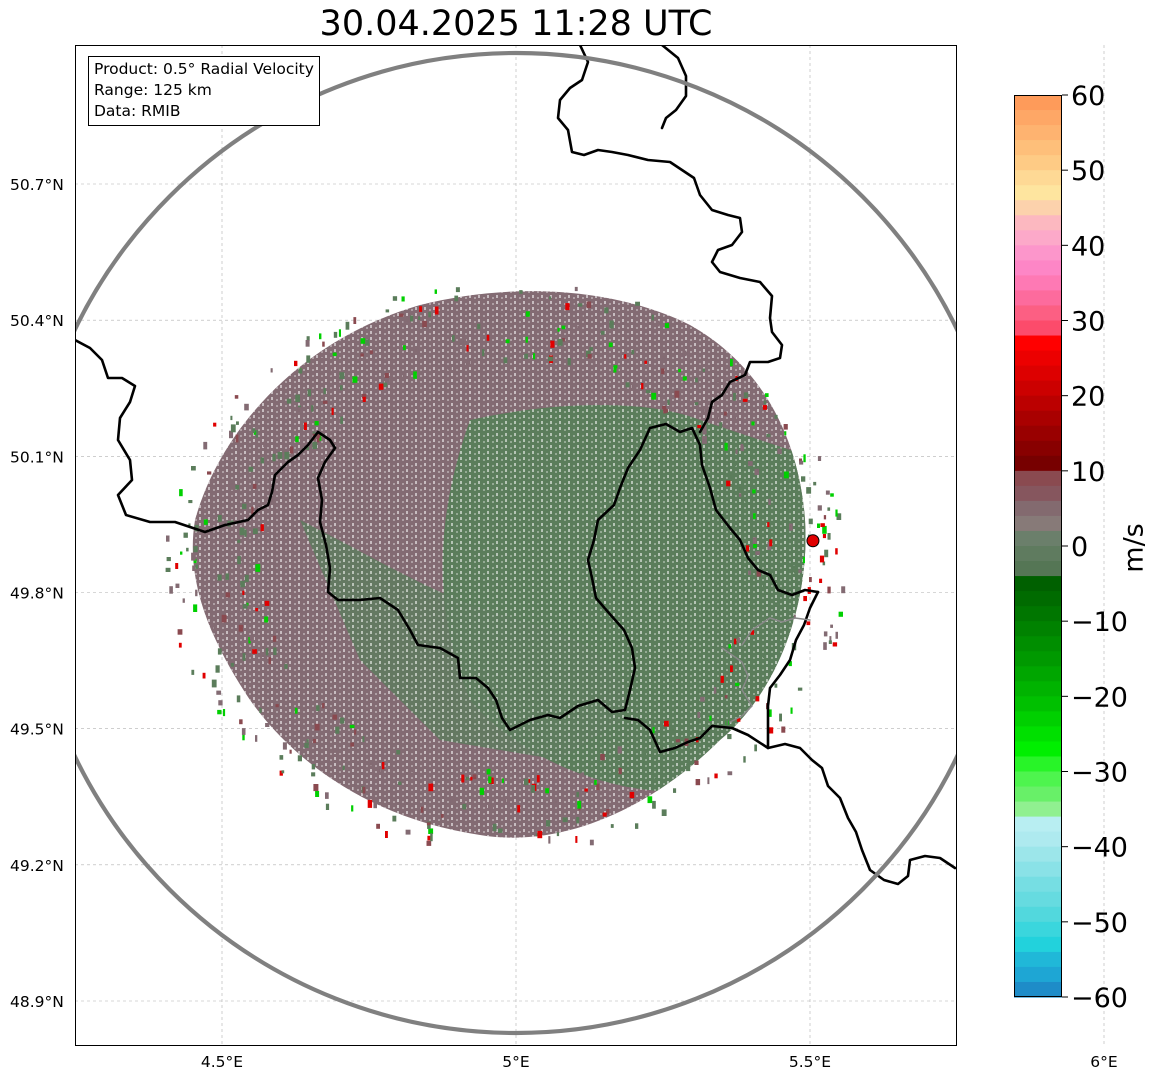 The width and height of the screenshot is (1171, 1081). What do you see at coordinates (153, 90) in the screenshot?
I see `range-label: Range: 125 km` at bounding box center [153, 90].